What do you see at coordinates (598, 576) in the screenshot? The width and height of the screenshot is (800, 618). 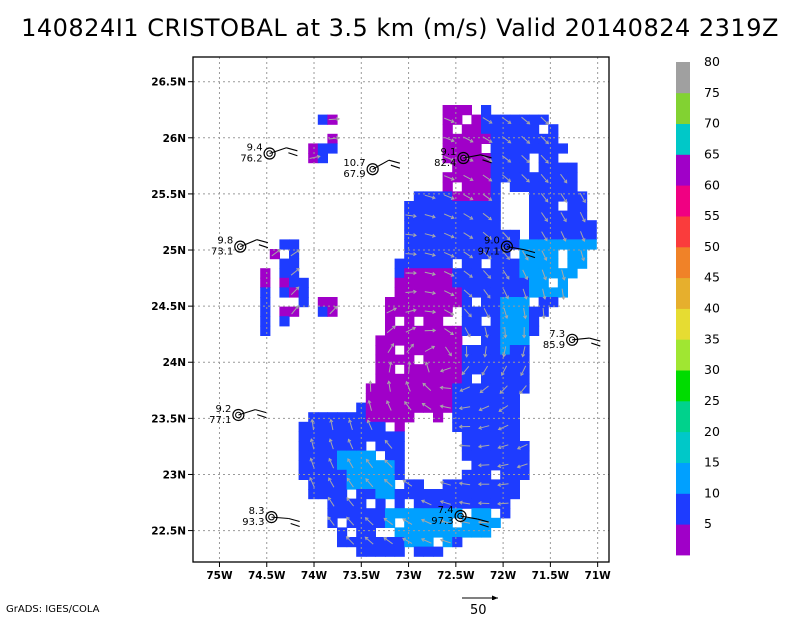 I see `lon-tick-label: 71W` at bounding box center [598, 576].